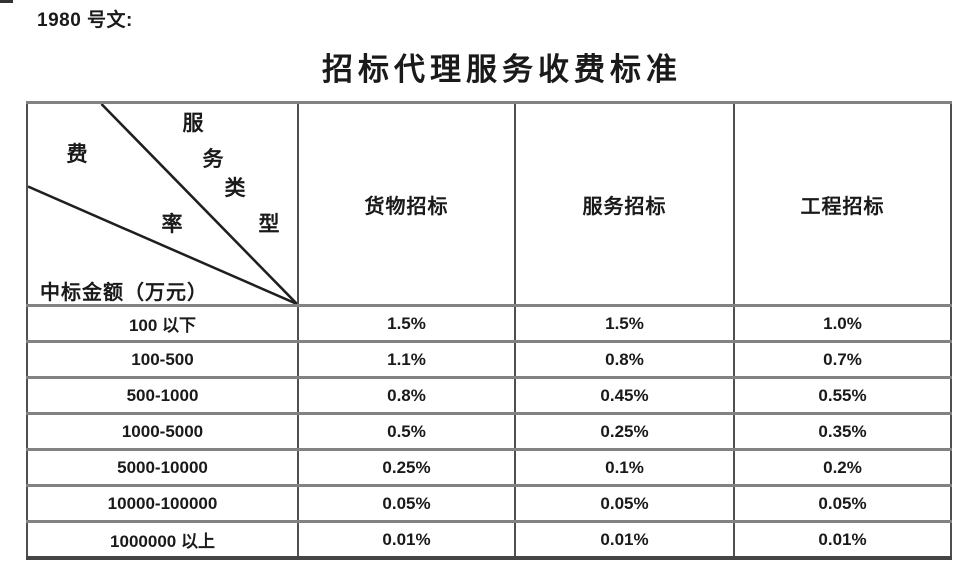 This screenshot has height=581, width=976. I want to click on table-corner-cell: 服 费 务 类 率 型 中标金额（万元）, so click(162, 204).